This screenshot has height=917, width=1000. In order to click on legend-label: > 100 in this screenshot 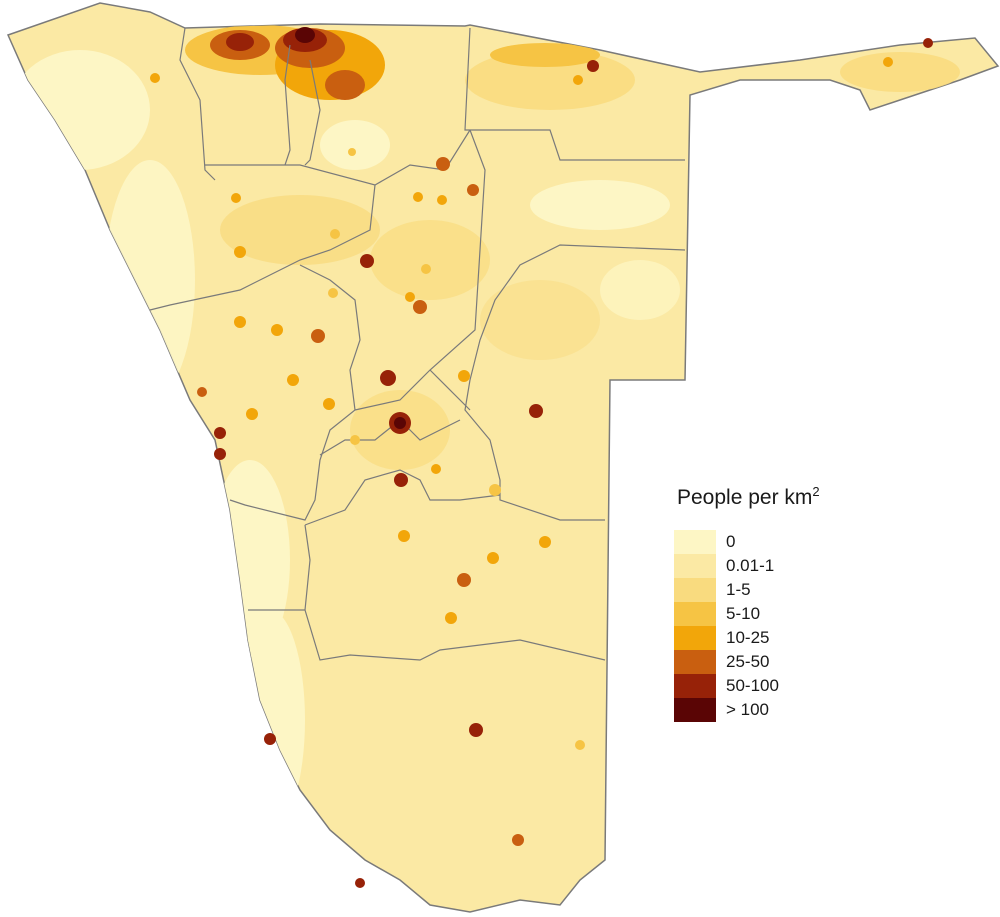, I will do `click(748, 709)`.